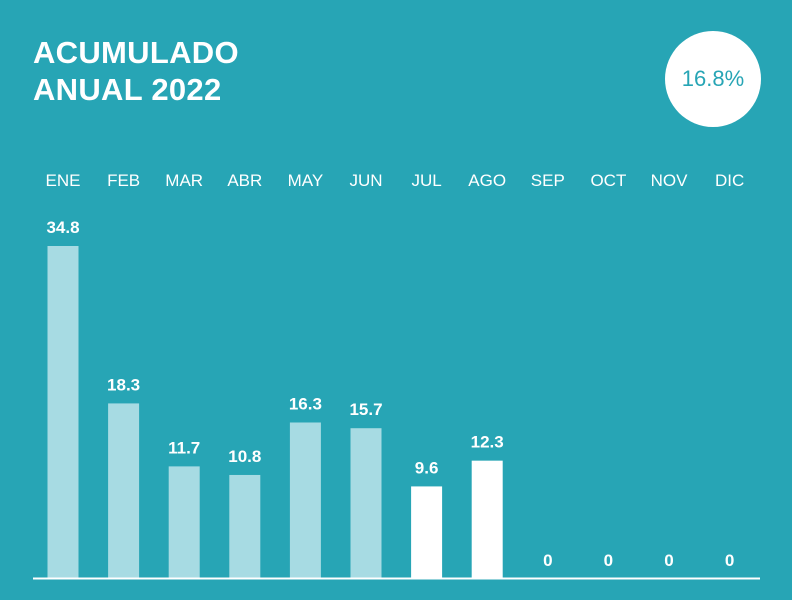 The width and height of the screenshot is (792, 600). Describe the element at coordinates (136, 52) in the screenshot. I see `title-line-1: ACUMULADO` at that location.